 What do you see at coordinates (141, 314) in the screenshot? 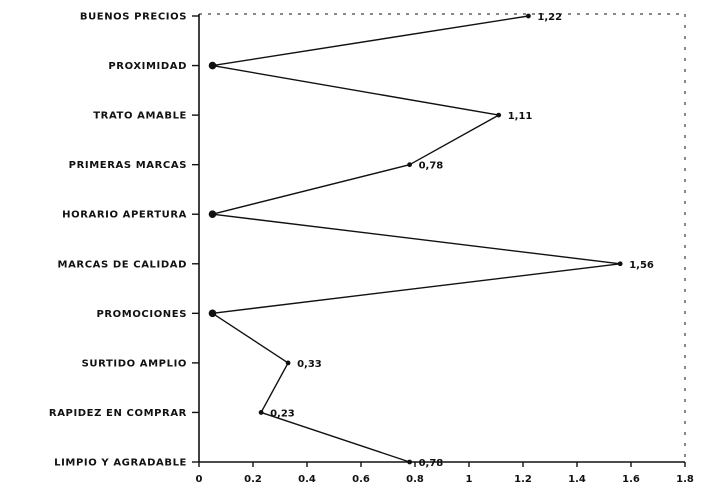
I see `category-label: PROMOCIONES` at bounding box center [141, 314].